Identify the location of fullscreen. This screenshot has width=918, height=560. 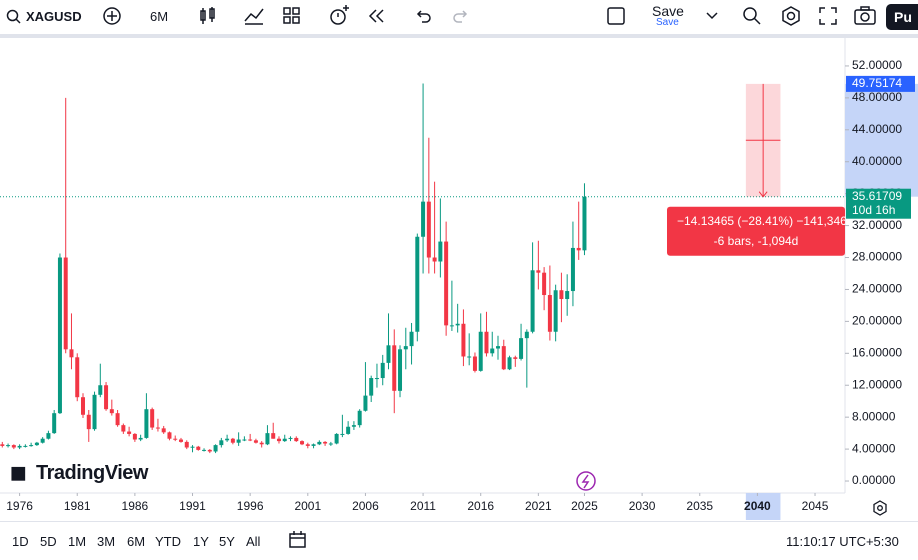
(828, 16).